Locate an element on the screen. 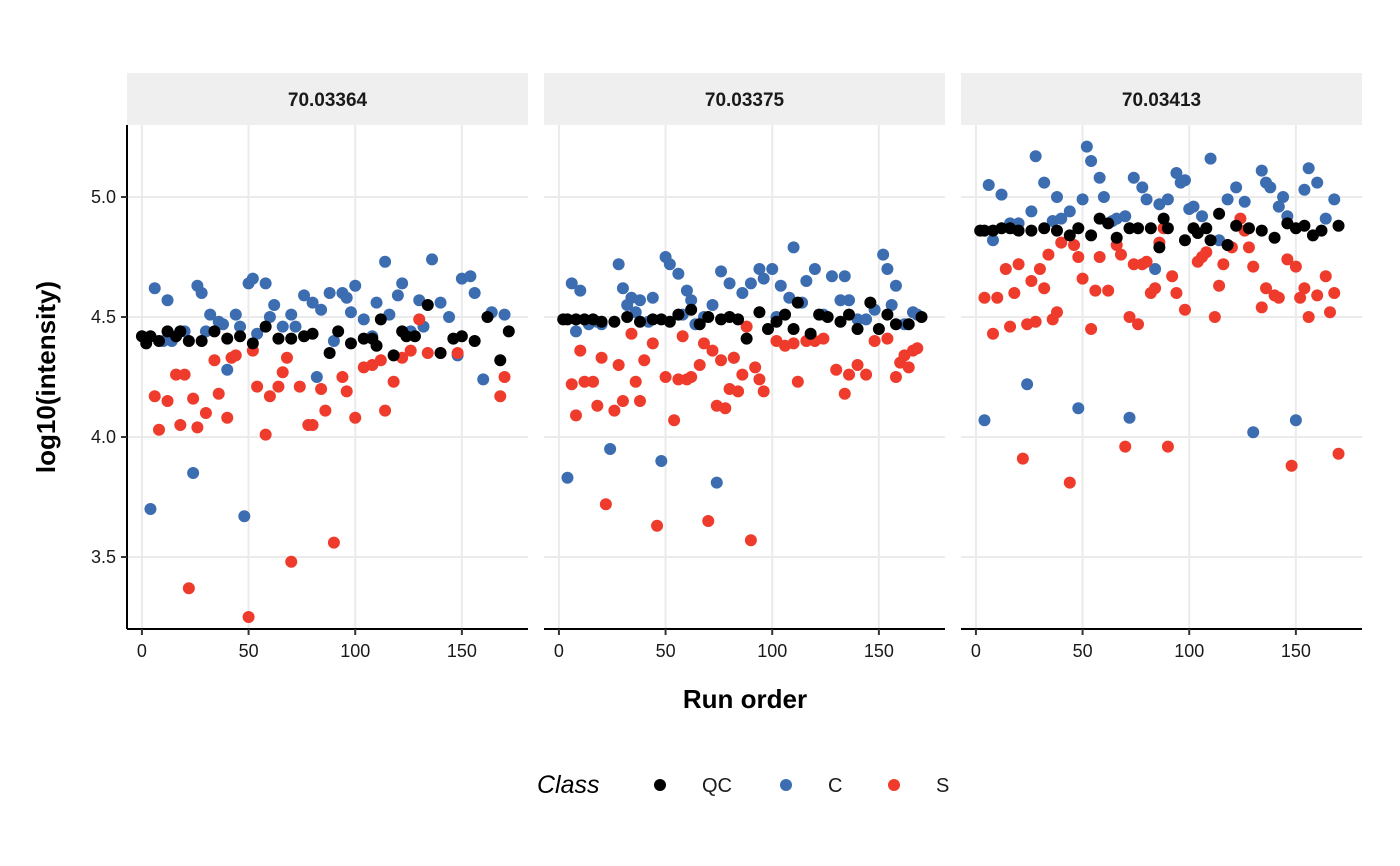  x-tick-label: 50 is located at coordinates (666, 651).